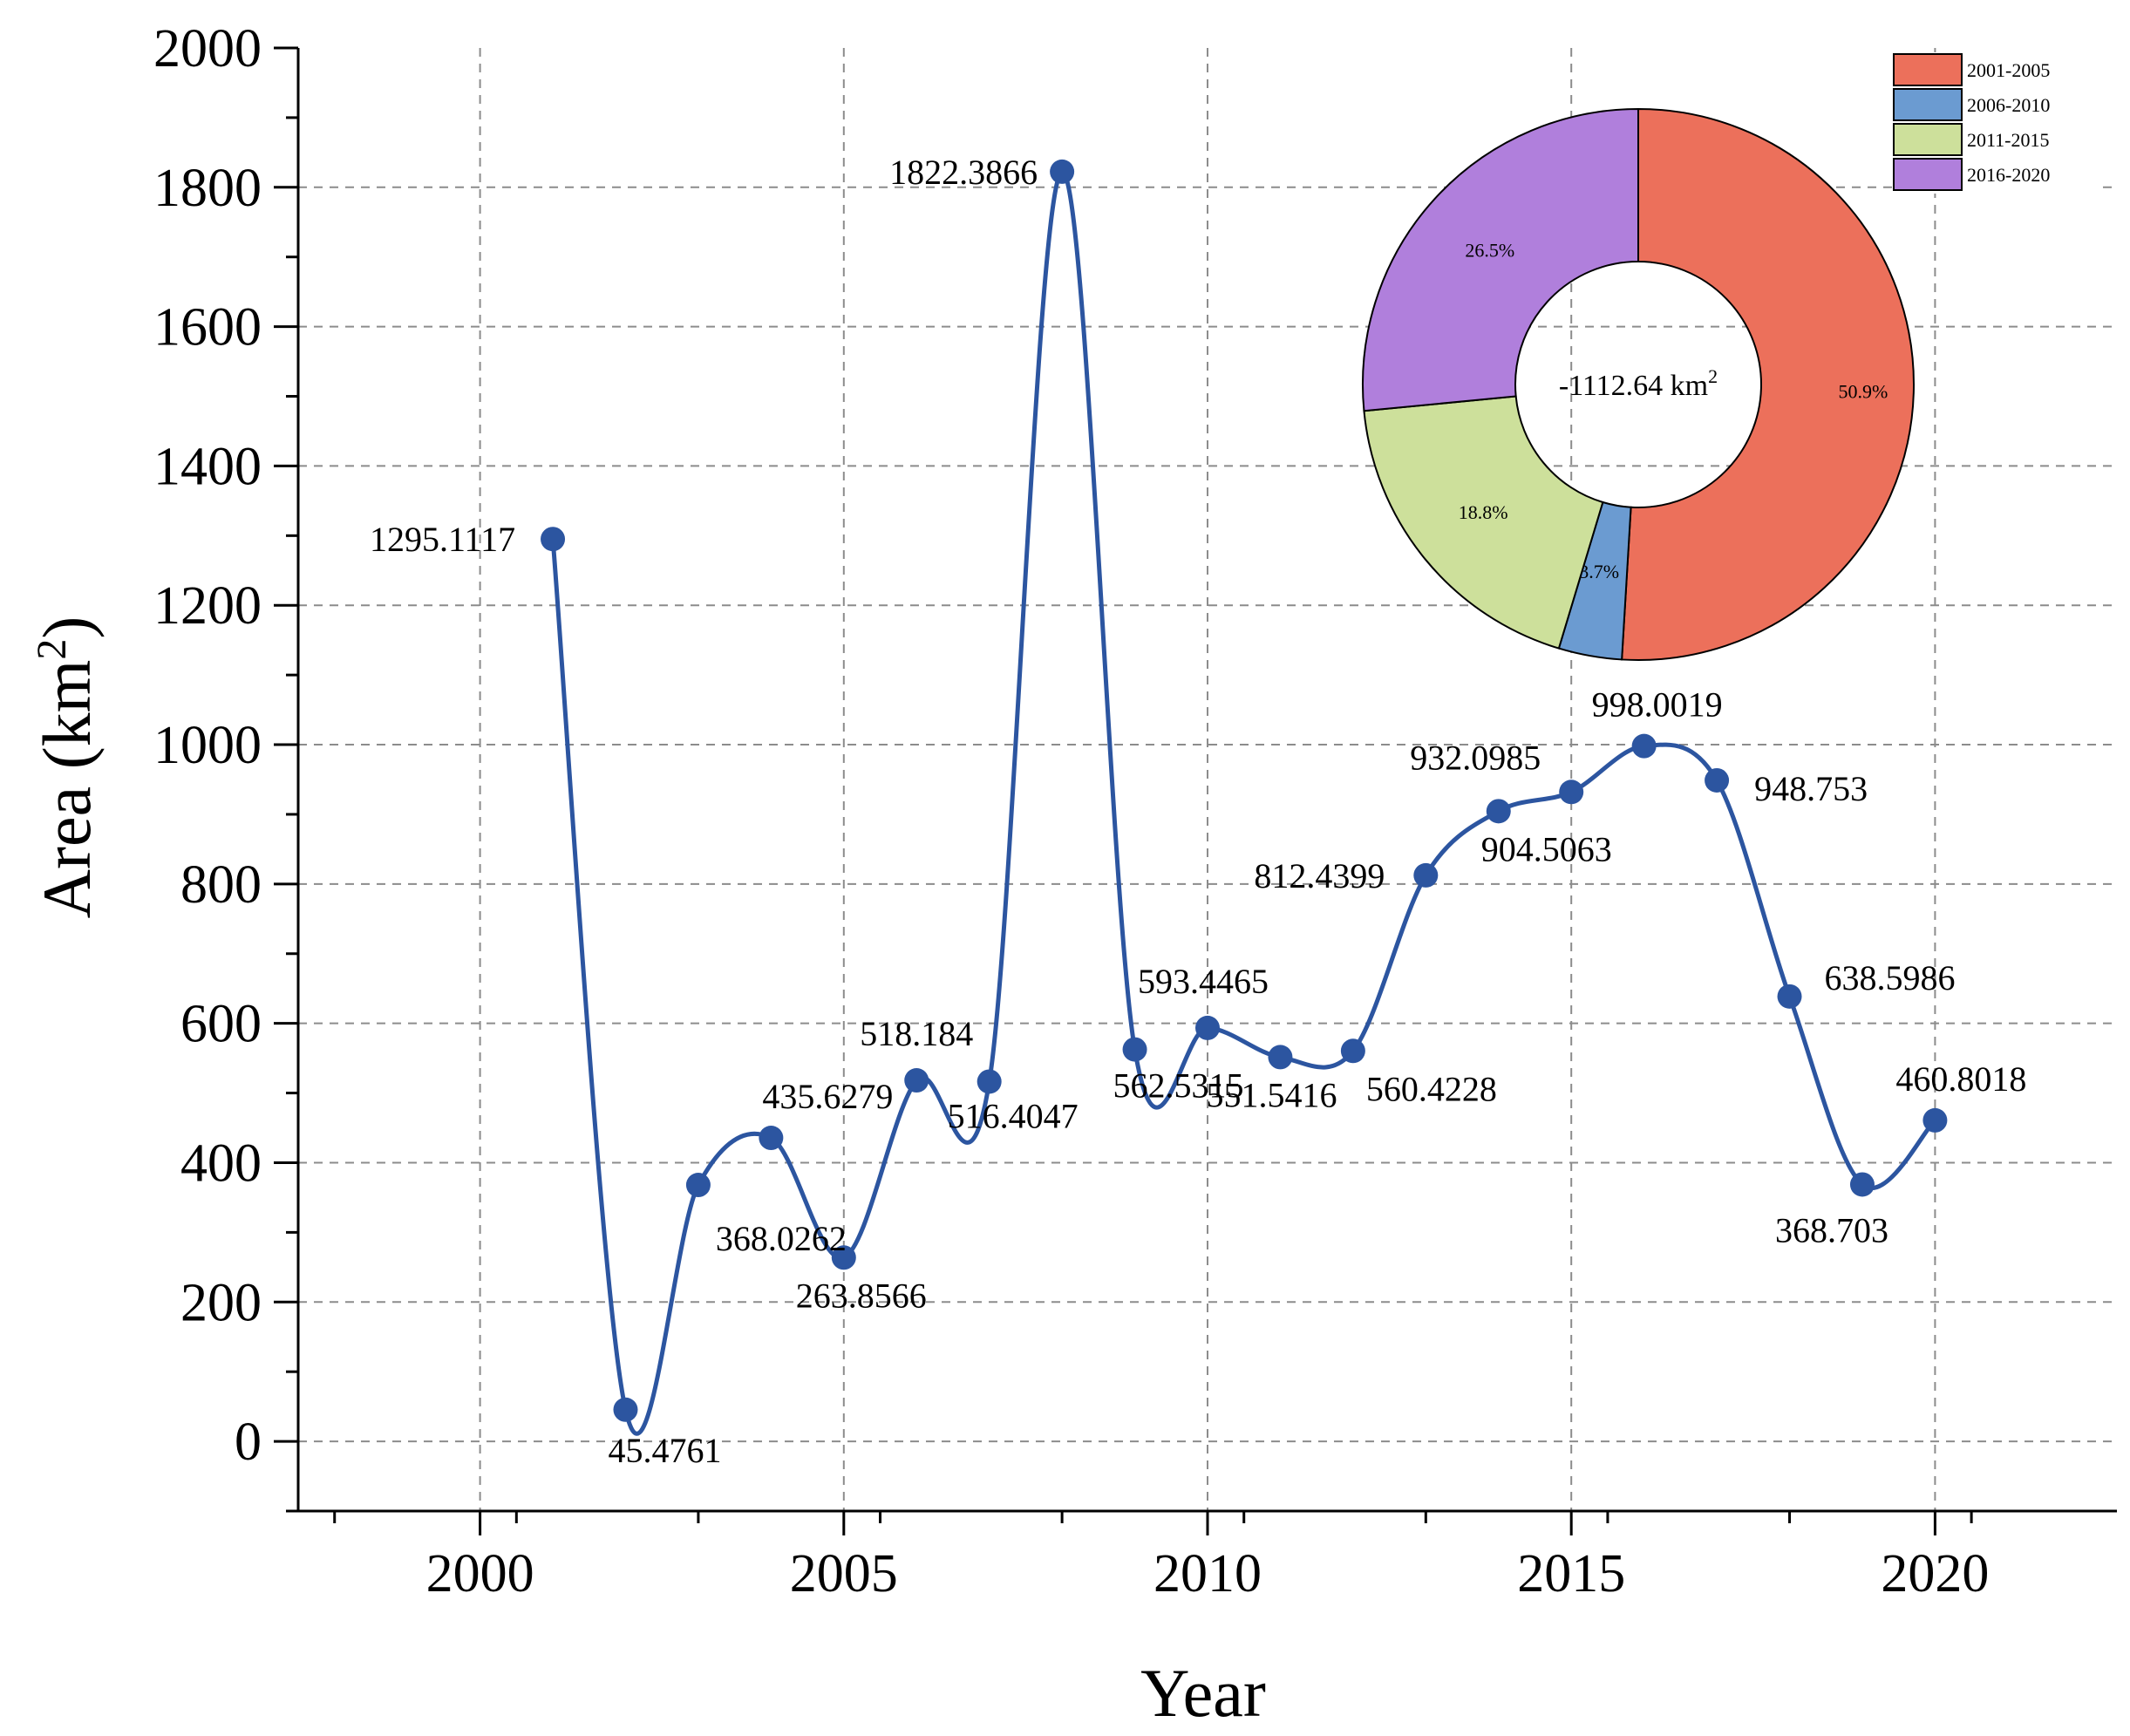  What do you see at coordinates (964, 173) in the screenshot?
I see `data-label: 1822.3866` at bounding box center [964, 173].